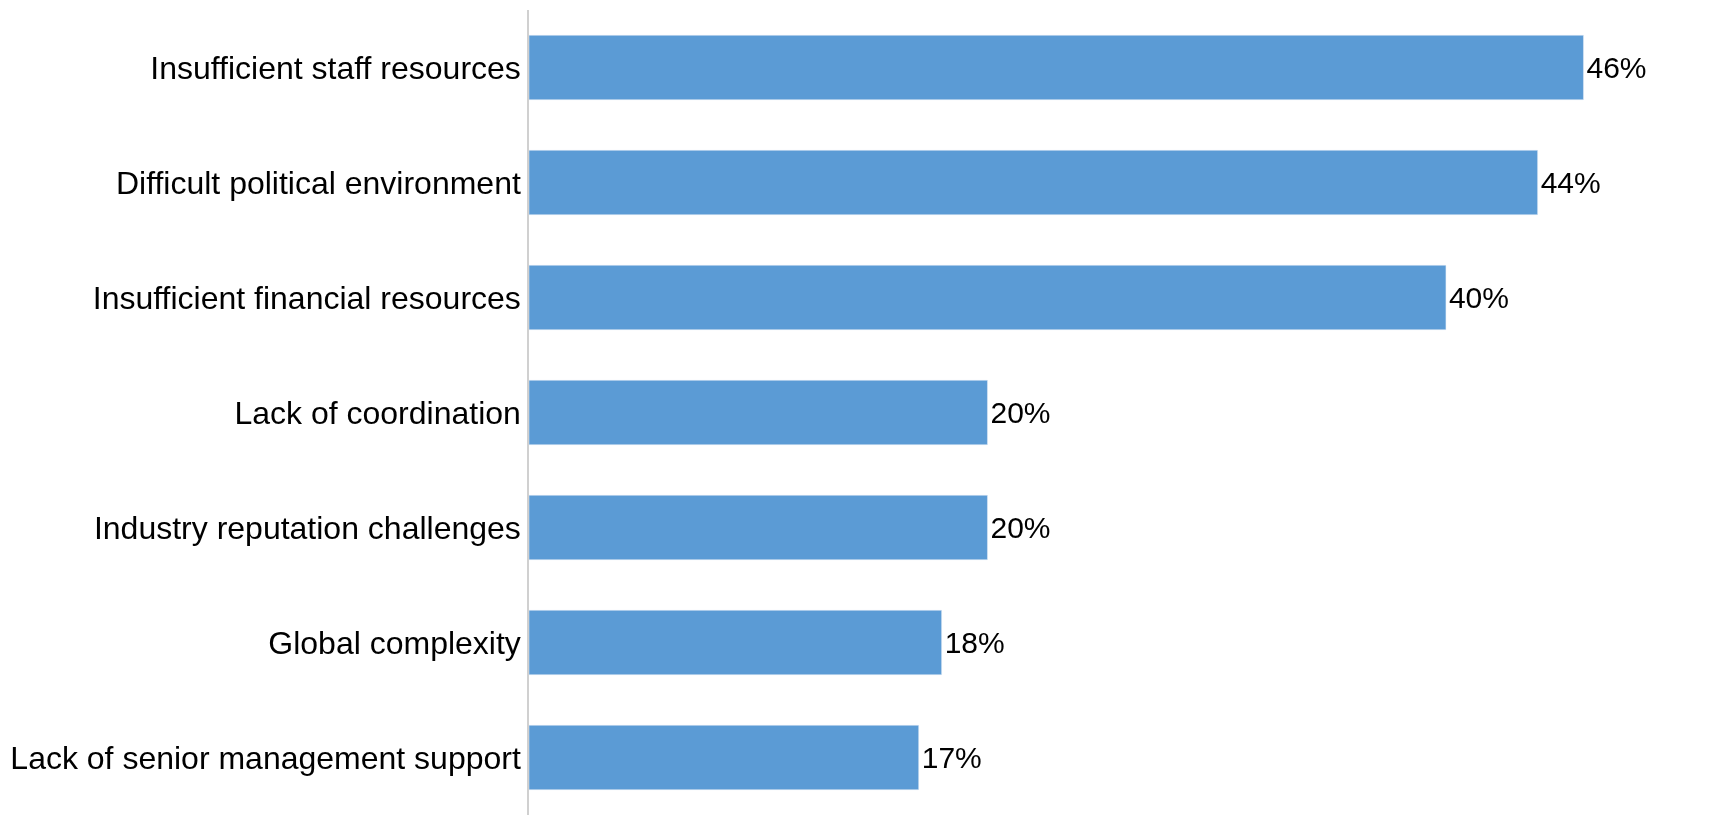 The width and height of the screenshot is (1720, 825). What do you see at coordinates (974, 642) in the screenshot?
I see `data-label: 18%` at bounding box center [974, 642].